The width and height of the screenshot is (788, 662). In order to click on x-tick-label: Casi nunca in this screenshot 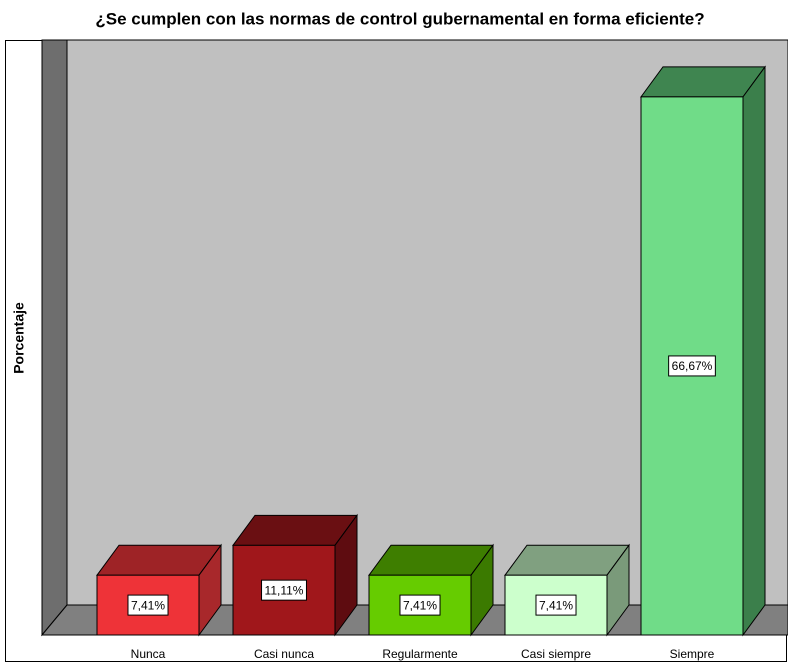, I will do `click(284, 654)`.